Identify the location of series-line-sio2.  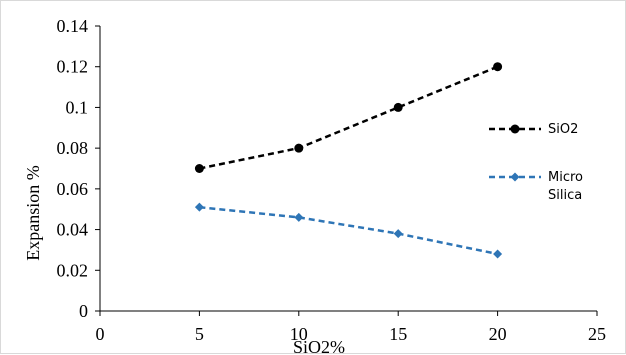
(349, 117).